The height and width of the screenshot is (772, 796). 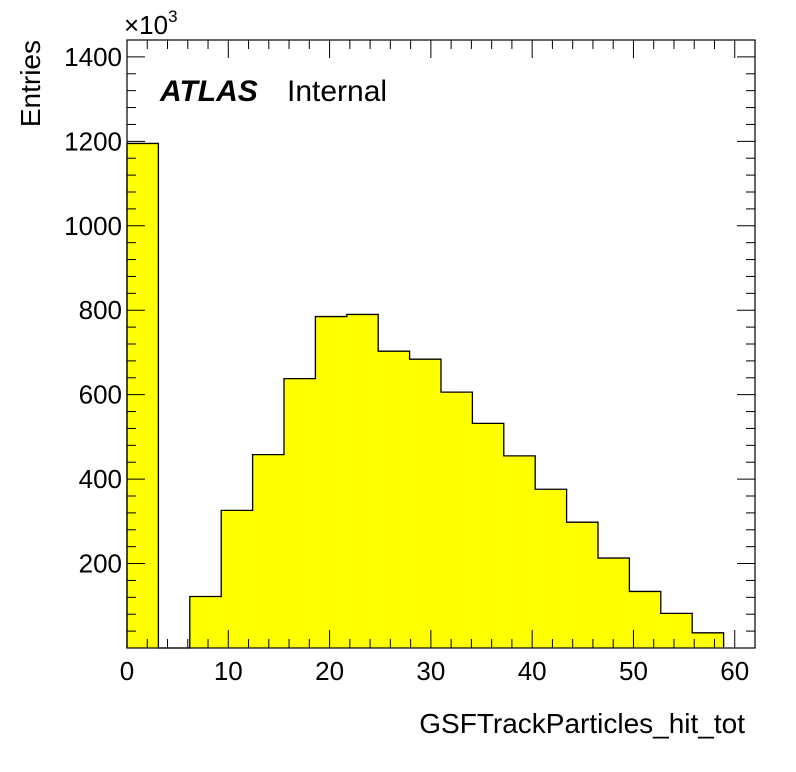 I want to click on atlas-label: ATLAS, so click(x=208, y=91).